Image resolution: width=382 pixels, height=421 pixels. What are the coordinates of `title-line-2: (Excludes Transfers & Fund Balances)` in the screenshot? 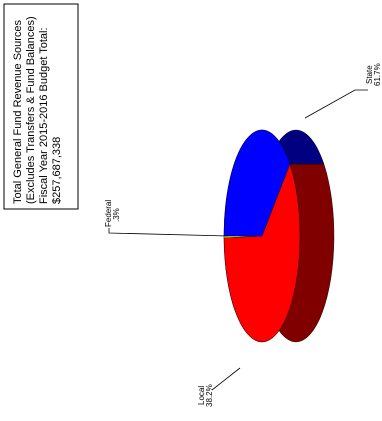 It's located at (31, 110).